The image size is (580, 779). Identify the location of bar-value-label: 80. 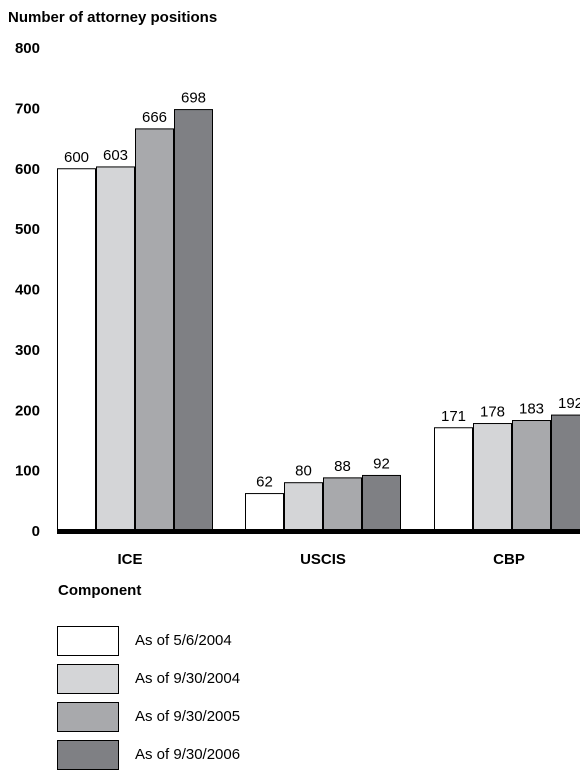
(303, 471).